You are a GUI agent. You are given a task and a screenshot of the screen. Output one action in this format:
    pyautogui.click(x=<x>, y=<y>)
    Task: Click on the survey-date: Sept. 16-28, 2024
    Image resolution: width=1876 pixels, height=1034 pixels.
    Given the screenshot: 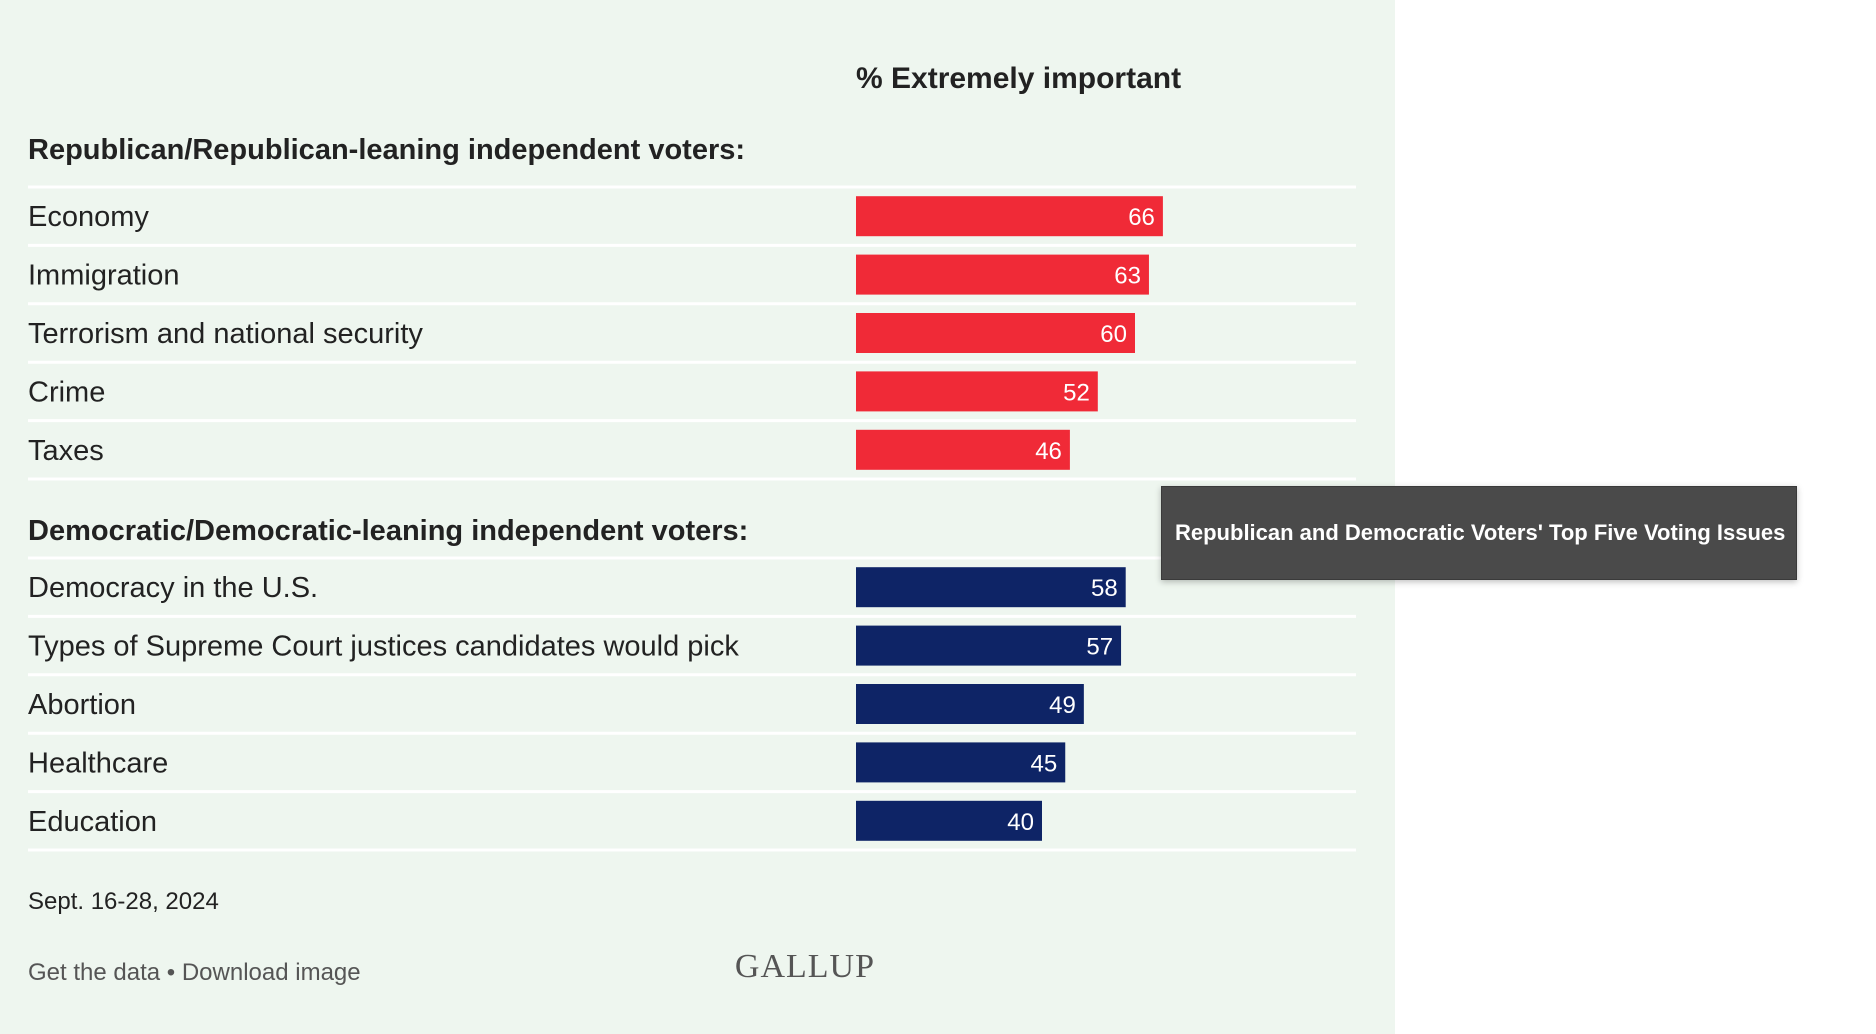 What is the action you would take?
    pyautogui.click(x=123, y=901)
    